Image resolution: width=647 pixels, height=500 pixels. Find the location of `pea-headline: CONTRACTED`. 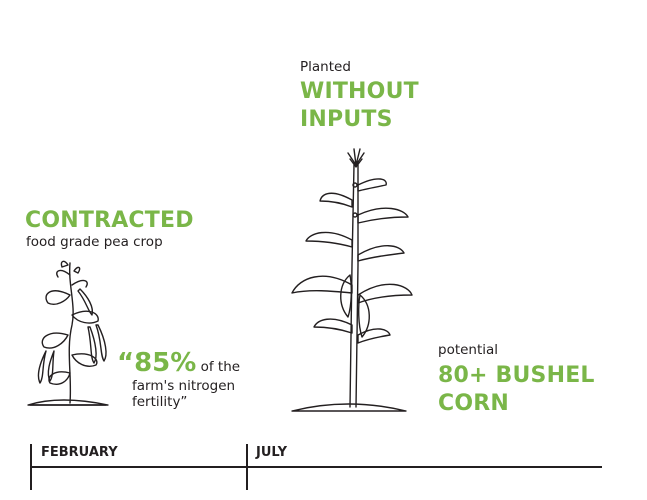

pea-headline: CONTRACTED is located at coordinates (109, 220).